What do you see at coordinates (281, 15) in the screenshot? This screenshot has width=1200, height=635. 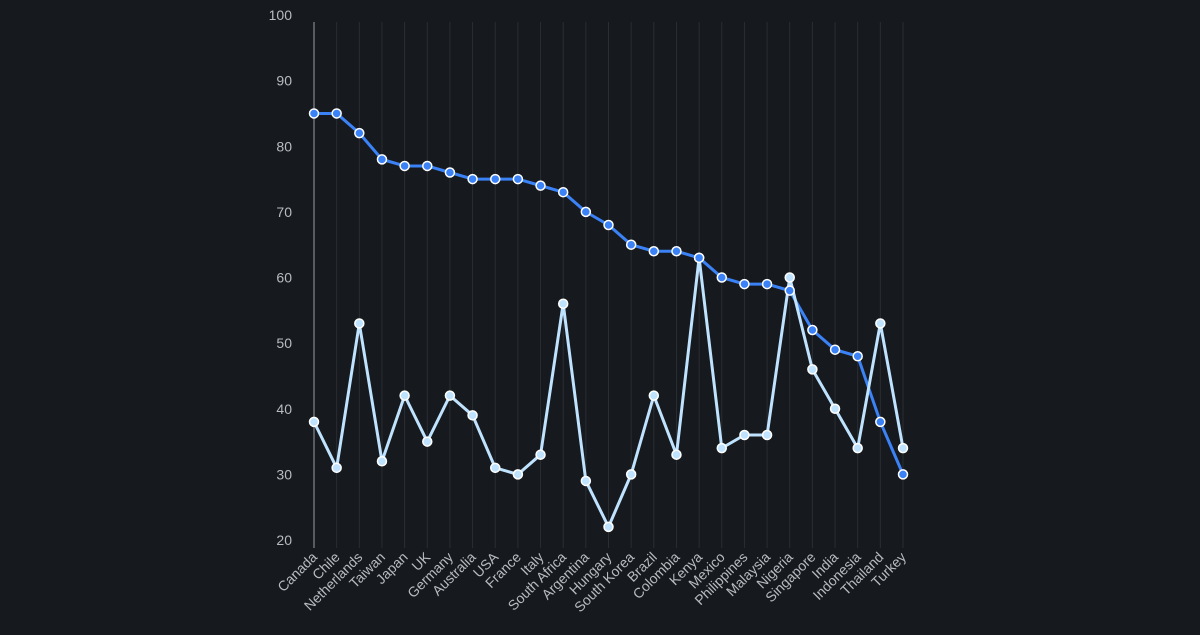 I see `y-tick-label: 100` at bounding box center [281, 15].